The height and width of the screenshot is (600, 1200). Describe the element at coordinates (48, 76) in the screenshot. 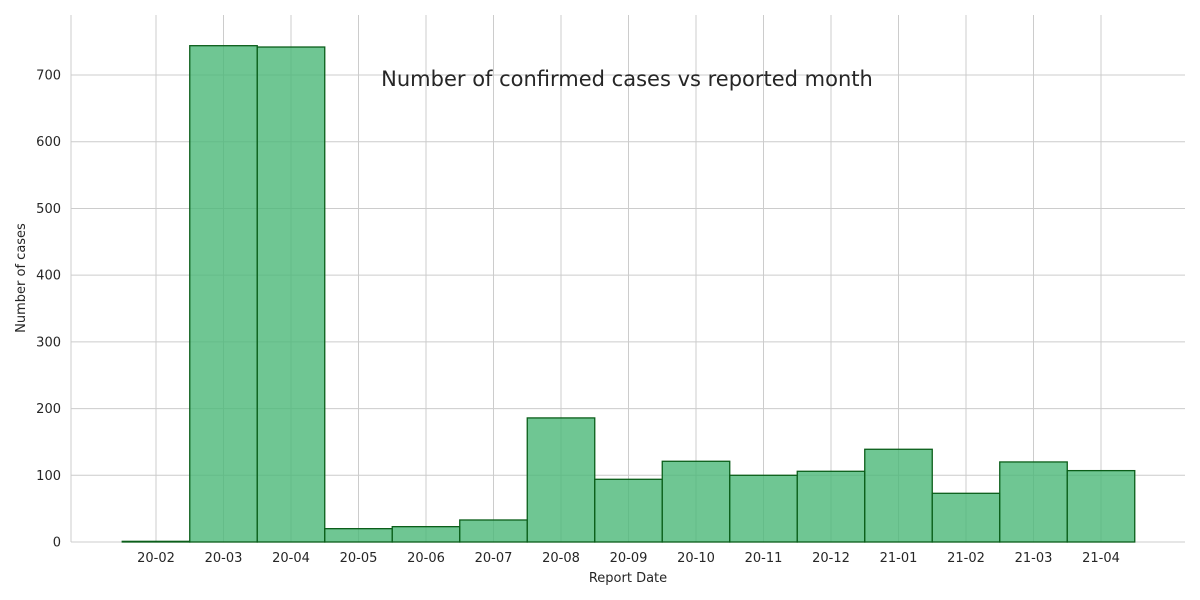

I see `y-tick-label: 700` at that location.